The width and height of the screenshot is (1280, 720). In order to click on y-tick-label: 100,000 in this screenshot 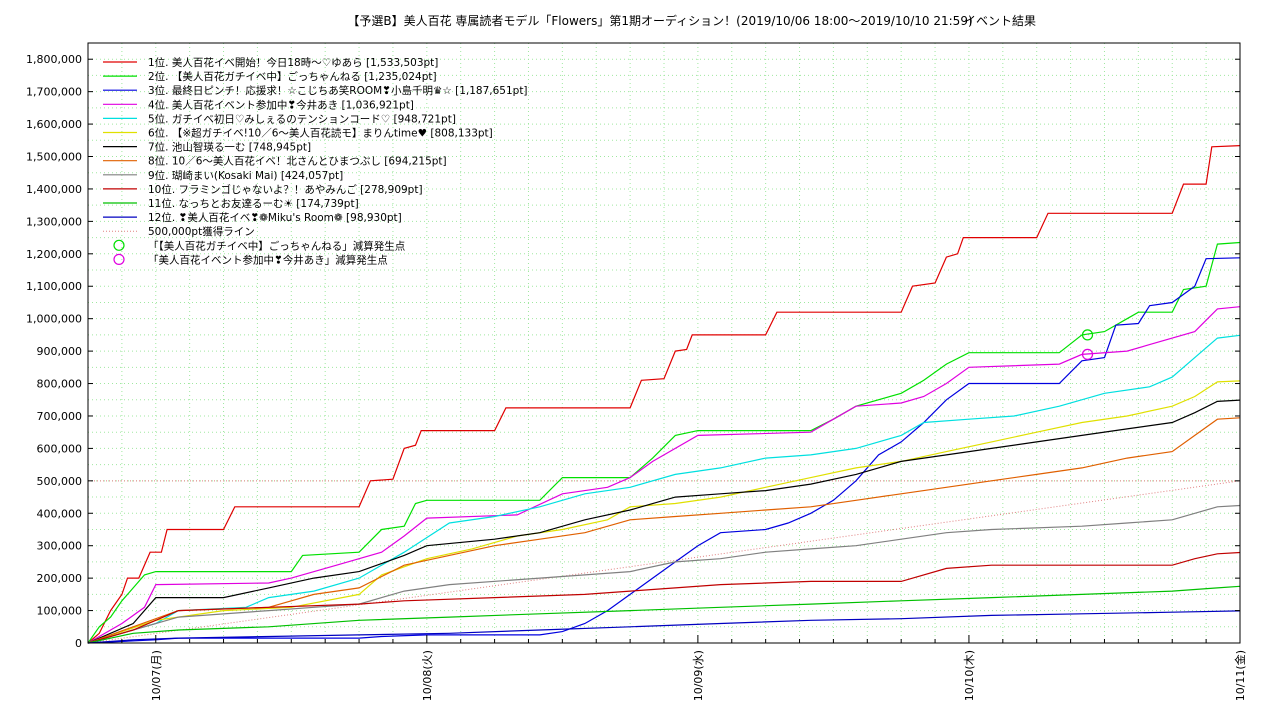, I will do `click(60, 611)`.